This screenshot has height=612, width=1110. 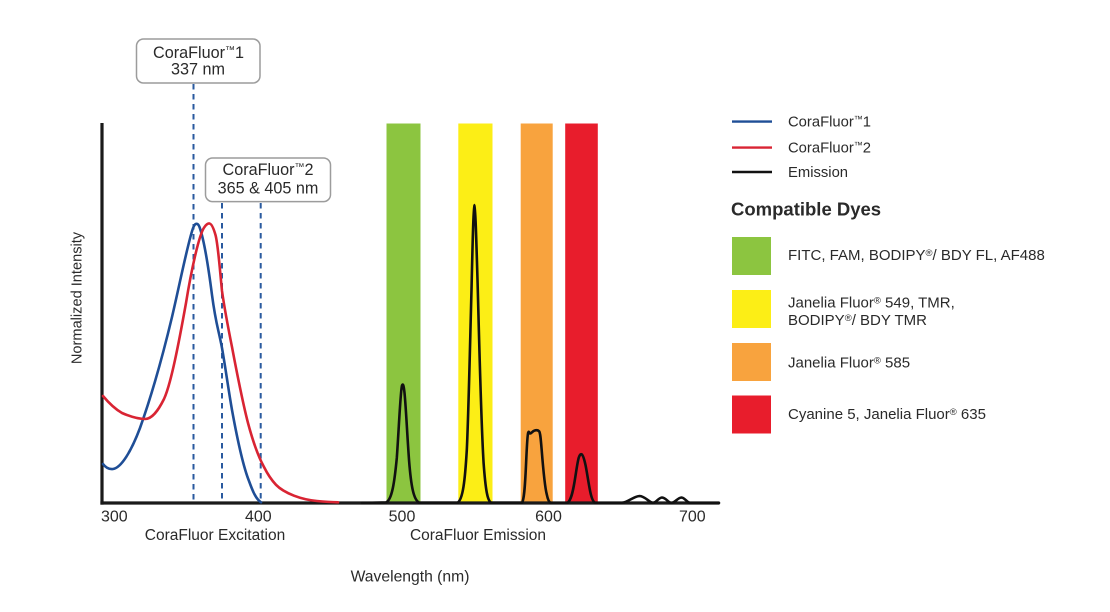 I want to click on svg-text: 600, so click(x=548, y=517).